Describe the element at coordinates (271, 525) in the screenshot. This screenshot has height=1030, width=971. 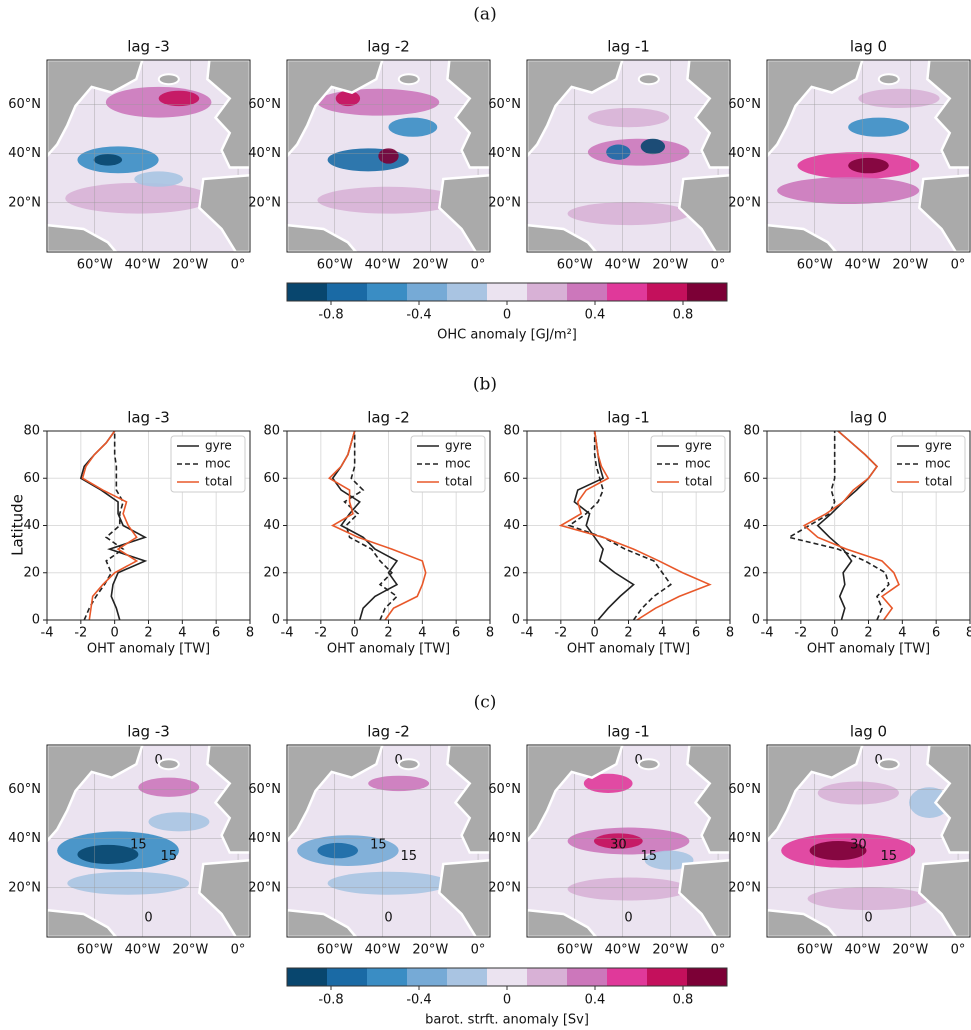
I see `y-tick-label: 40` at that location.